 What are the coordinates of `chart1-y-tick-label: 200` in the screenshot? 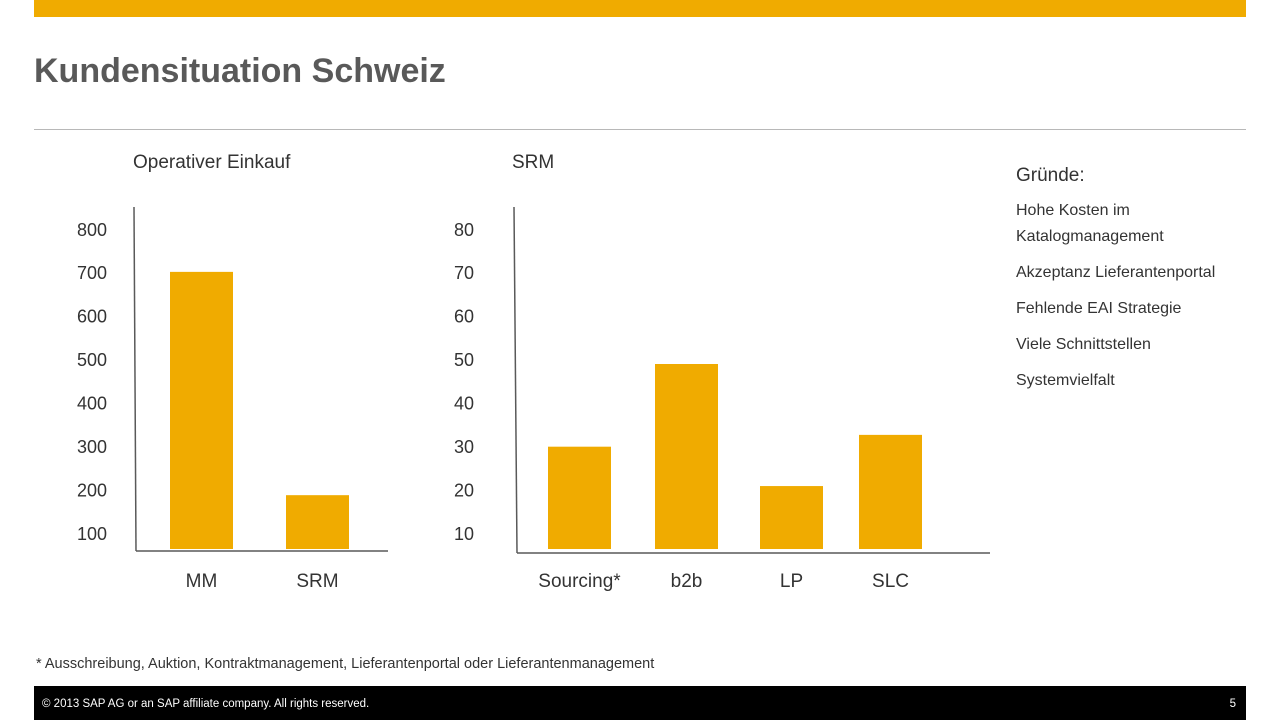 It's located at (92, 490).